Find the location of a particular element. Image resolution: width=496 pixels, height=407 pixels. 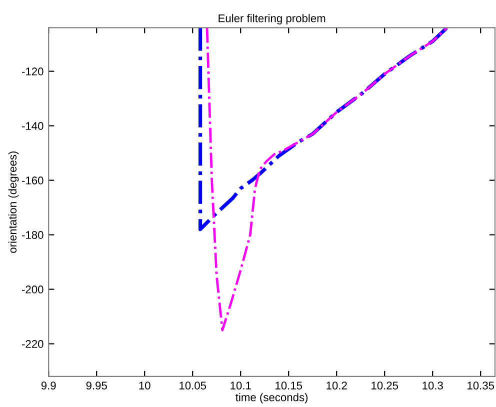

y-tick-label: -220 is located at coordinates (33, 344).